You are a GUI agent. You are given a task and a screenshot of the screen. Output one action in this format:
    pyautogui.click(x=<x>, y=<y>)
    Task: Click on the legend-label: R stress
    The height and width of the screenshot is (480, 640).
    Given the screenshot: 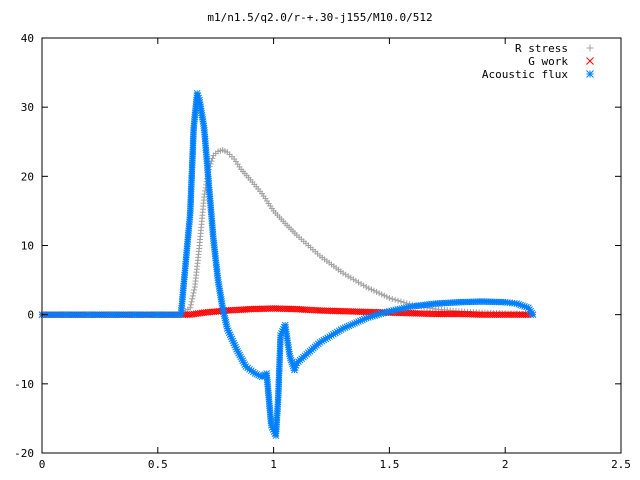 What is the action you would take?
    pyautogui.click(x=541, y=48)
    